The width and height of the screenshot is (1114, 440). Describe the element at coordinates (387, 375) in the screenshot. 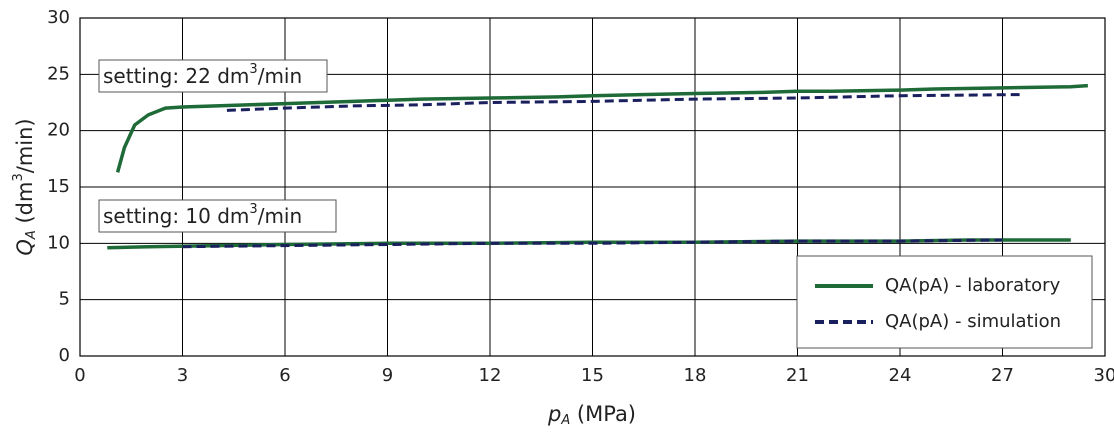

I see `x-tick-label: 9` at that location.